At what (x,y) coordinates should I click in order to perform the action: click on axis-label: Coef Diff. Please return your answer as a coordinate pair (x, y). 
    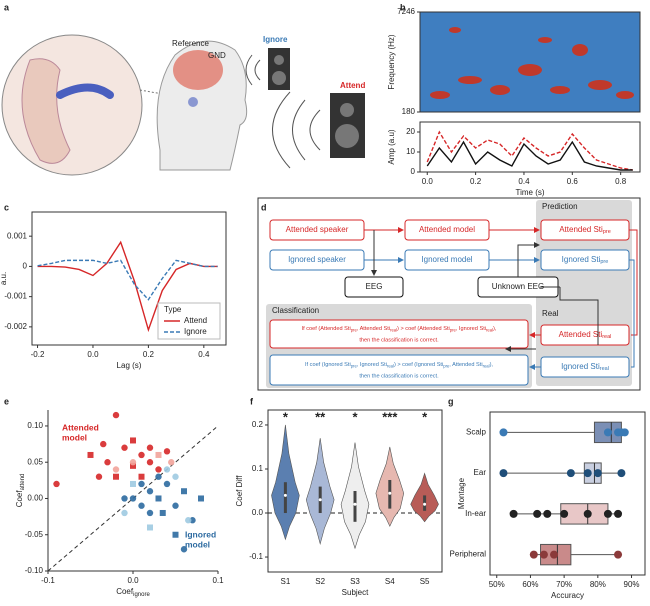
    Looking at the image, I should click on (239, 491).